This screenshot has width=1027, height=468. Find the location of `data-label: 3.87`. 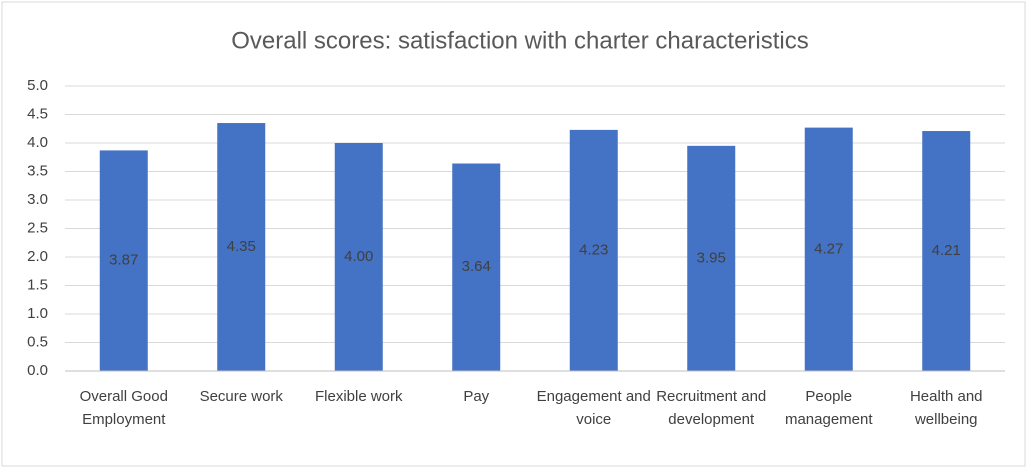

data-label: 3.87 is located at coordinates (123, 260).